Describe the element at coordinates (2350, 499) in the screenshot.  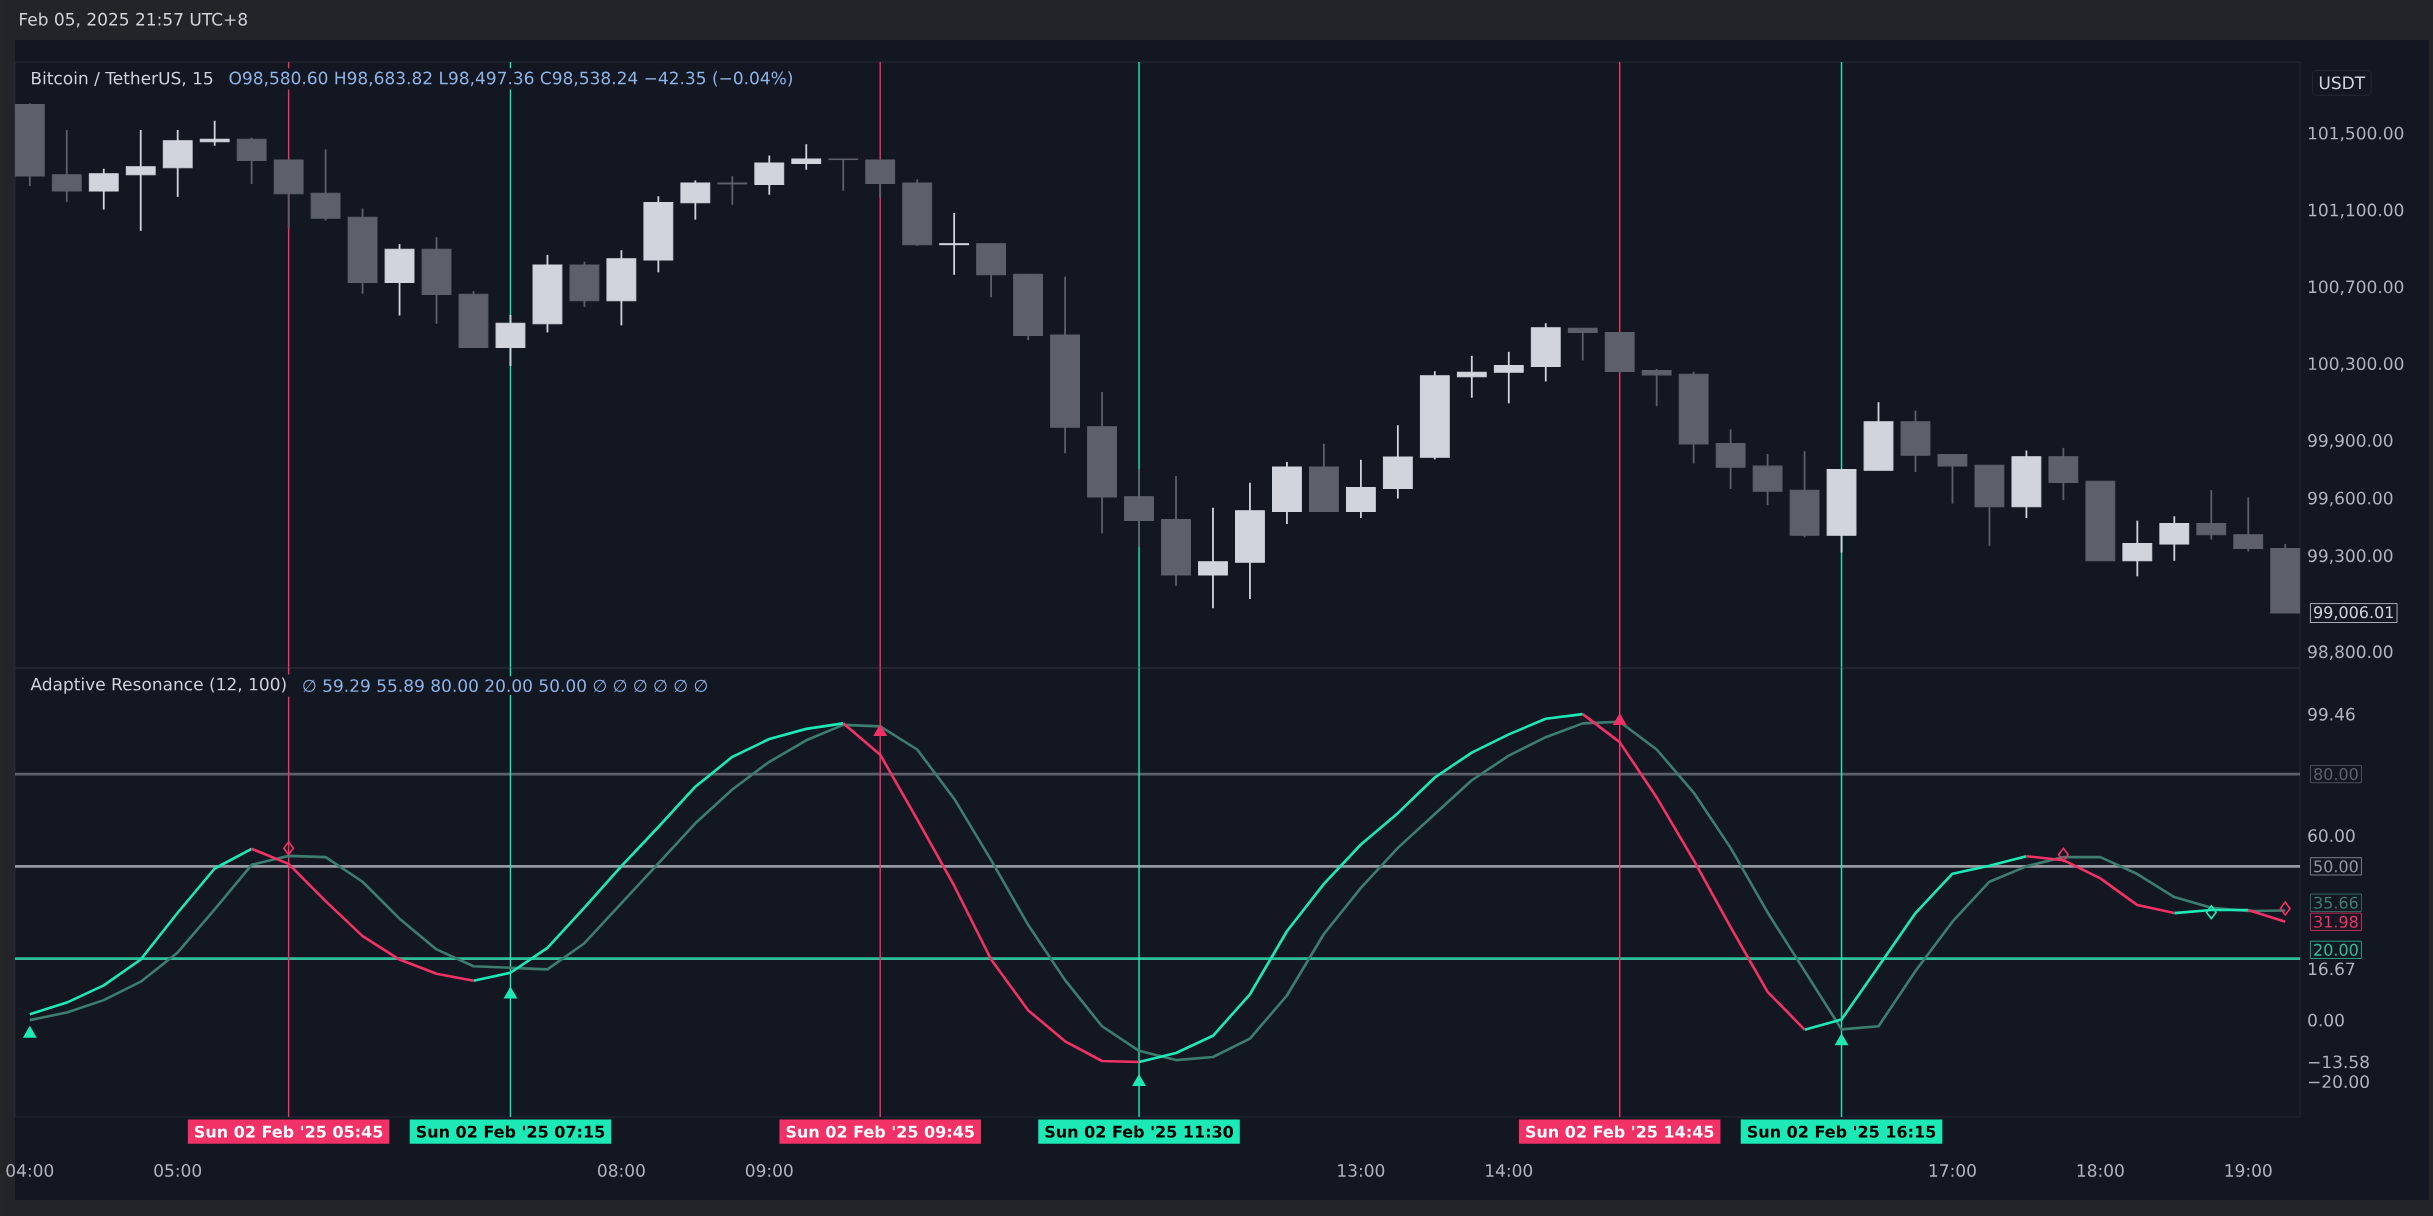
I see `y-tick-label: 99,600.00` at that location.